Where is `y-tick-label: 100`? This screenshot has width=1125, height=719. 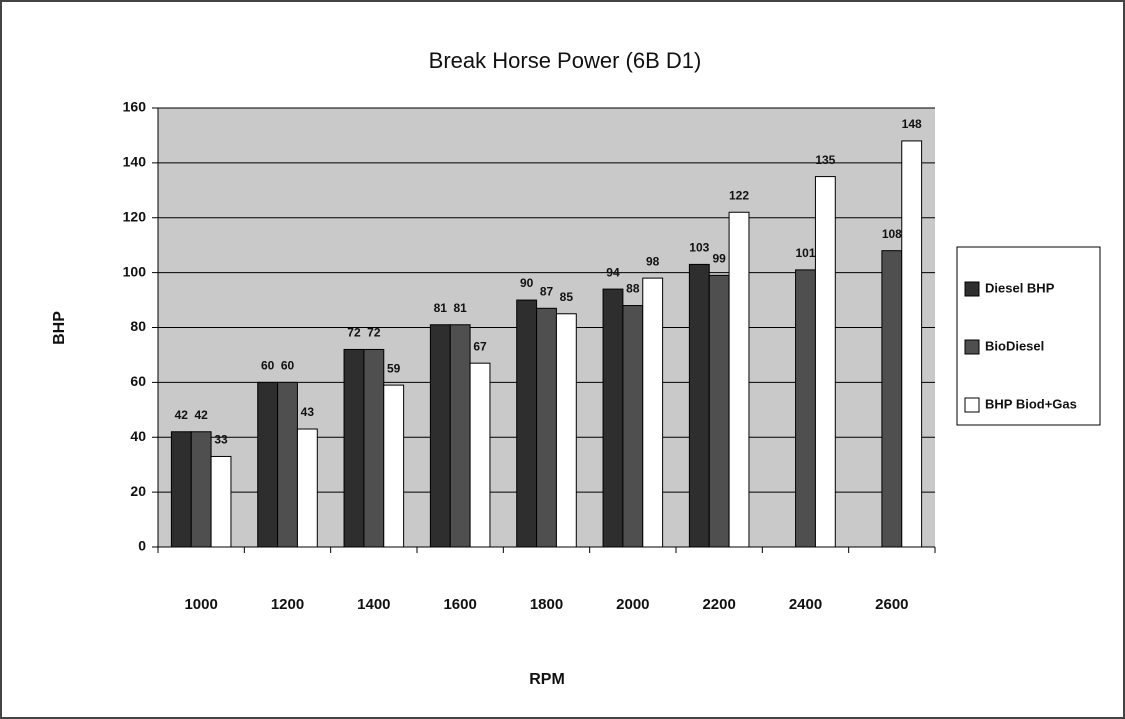 y-tick-label: 100 is located at coordinates (135, 271).